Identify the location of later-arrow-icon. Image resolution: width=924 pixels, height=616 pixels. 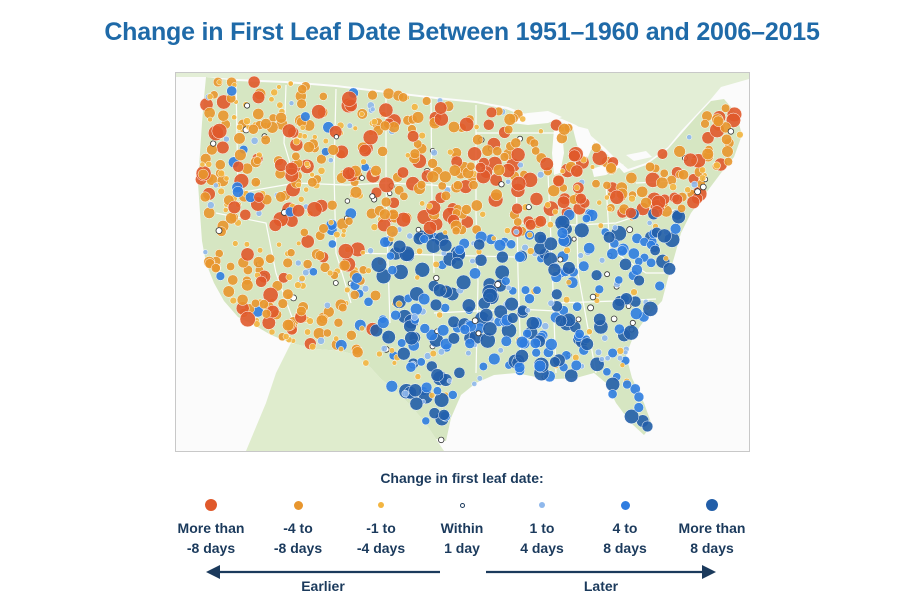
(601, 572).